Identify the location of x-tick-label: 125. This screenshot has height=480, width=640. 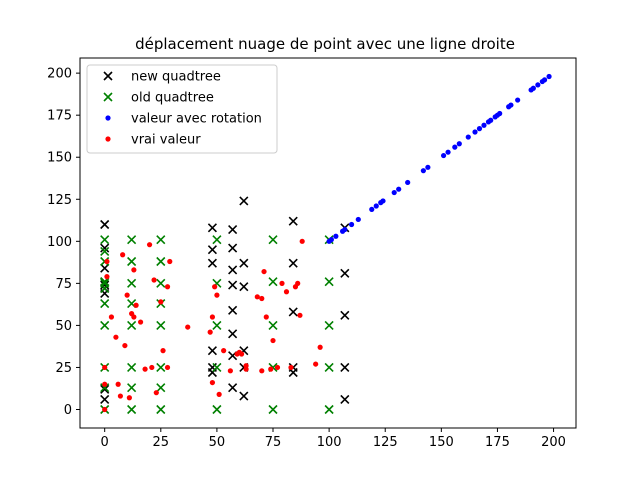
(385, 442).